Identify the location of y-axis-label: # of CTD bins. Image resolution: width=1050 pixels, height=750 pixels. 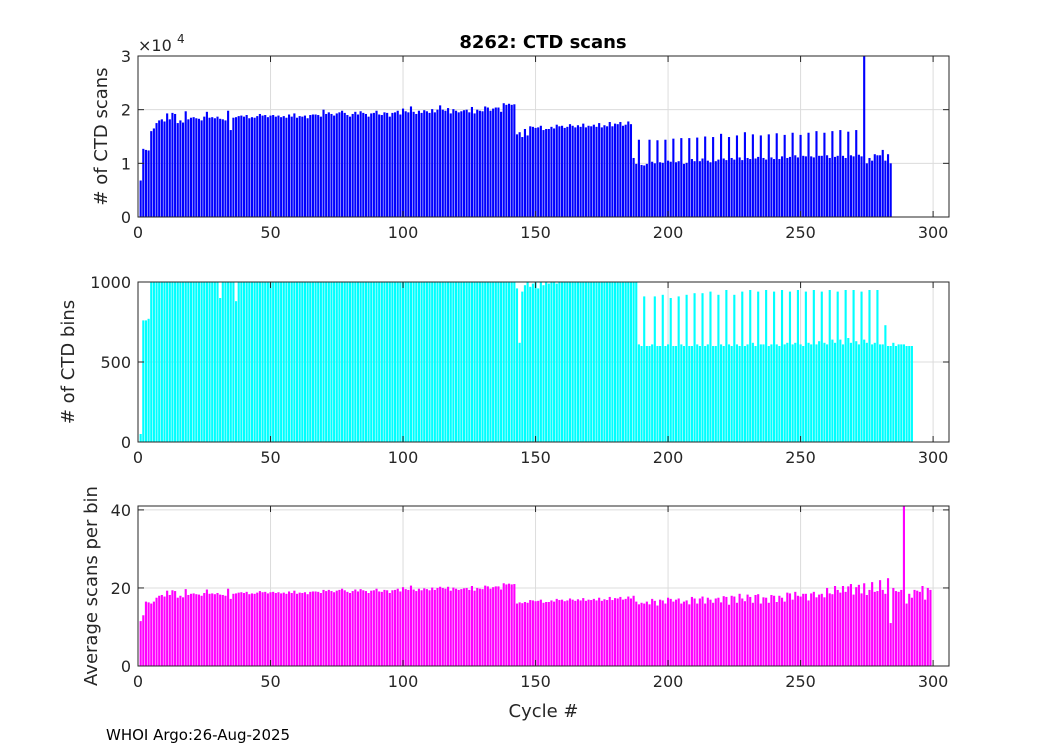
(68, 362).